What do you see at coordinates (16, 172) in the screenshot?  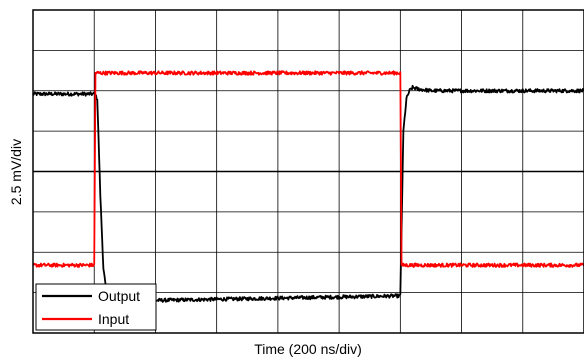 I see `y-axis-label: 2.5 mV/div` at bounding box center [16, 172].